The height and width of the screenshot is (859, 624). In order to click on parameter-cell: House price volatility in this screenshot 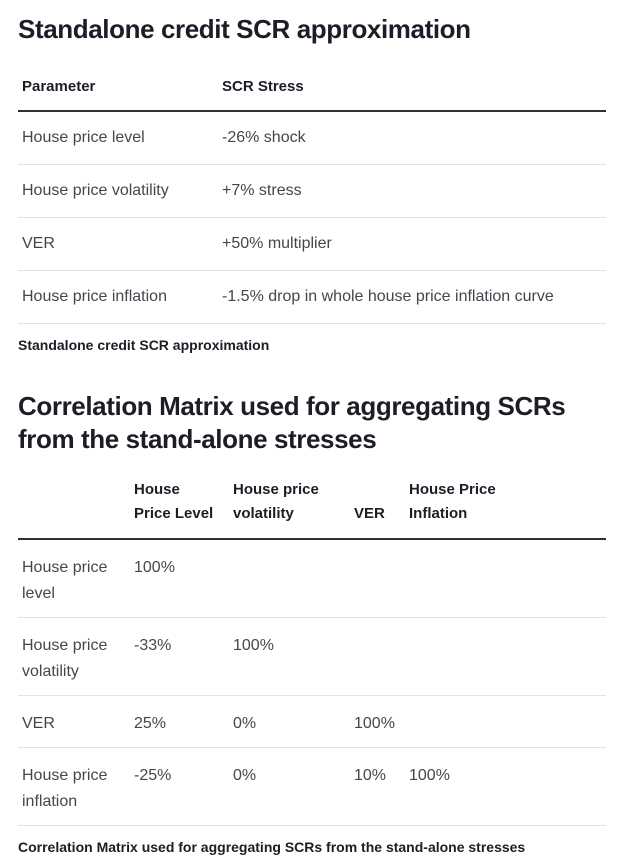, I will do `click(95, 190)`.